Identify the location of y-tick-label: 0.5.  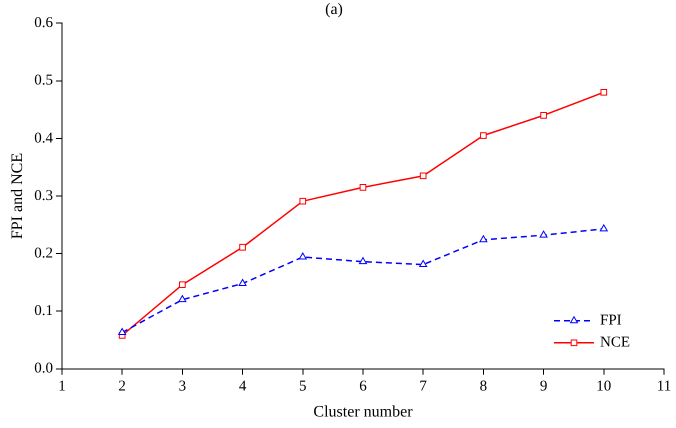
(43, 80).